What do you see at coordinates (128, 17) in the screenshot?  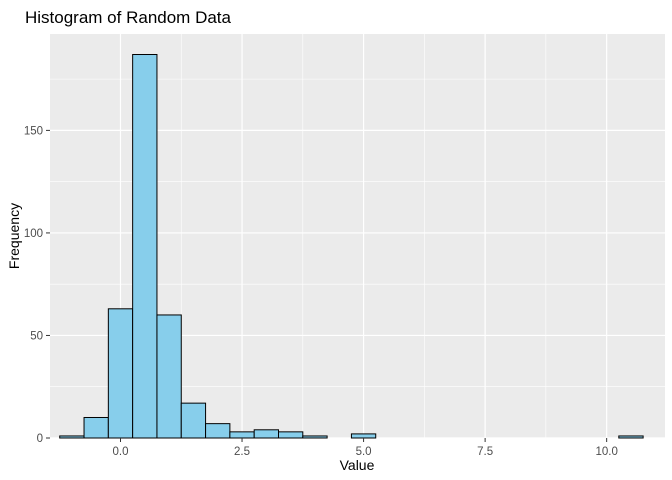 I see `chart-title: Histogram of Random Data` at bounding box center [128, 17].